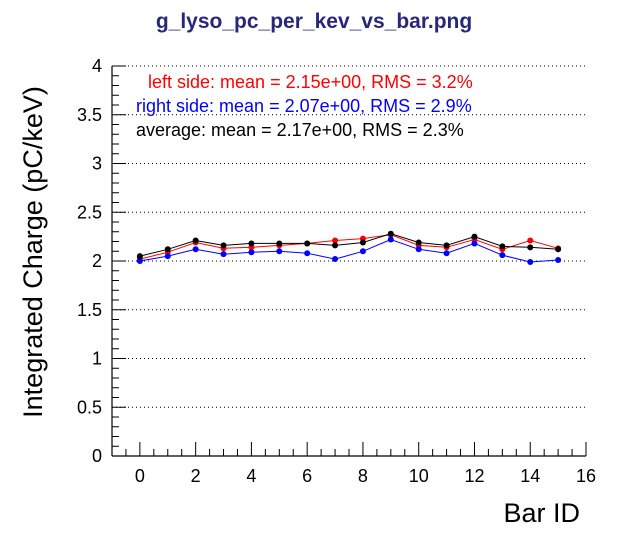  I want to click on y-tick-label-7: 3.5, so click(89, 115).